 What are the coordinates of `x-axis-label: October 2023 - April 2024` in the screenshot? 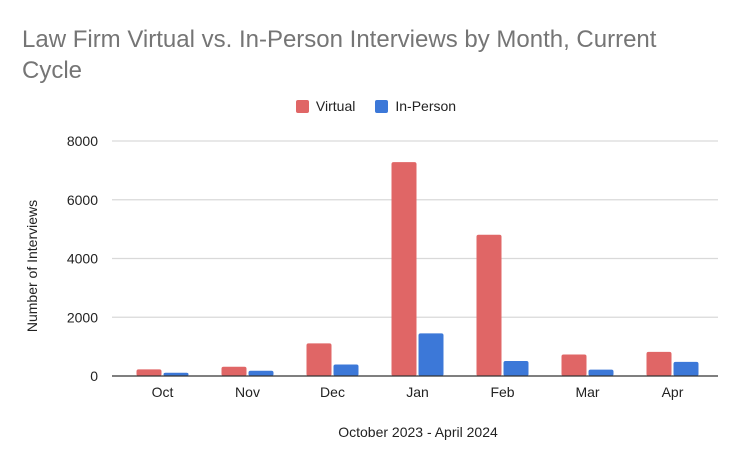 It's located at (418, 432).